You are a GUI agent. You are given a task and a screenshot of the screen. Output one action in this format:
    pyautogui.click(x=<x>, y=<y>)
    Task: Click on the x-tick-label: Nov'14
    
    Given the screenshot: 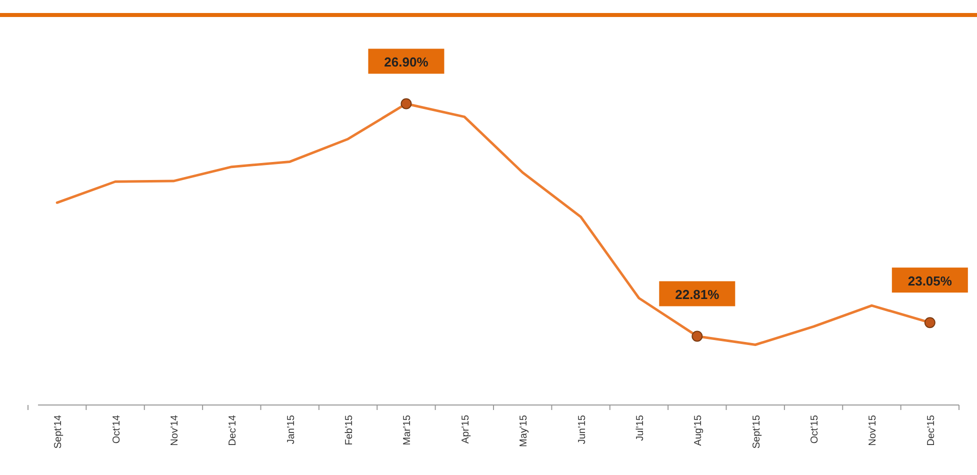 What is the action you would take?
    pyautogui.click(x=174, y=430)
    